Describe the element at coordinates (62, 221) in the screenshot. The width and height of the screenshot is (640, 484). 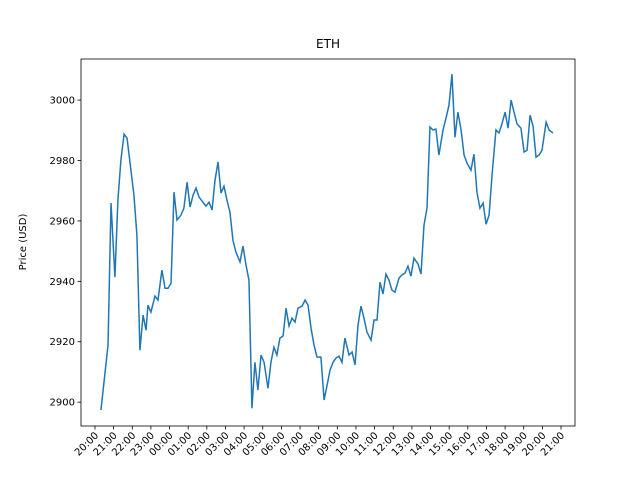
I see `y-tick-label: 2960` at that location.